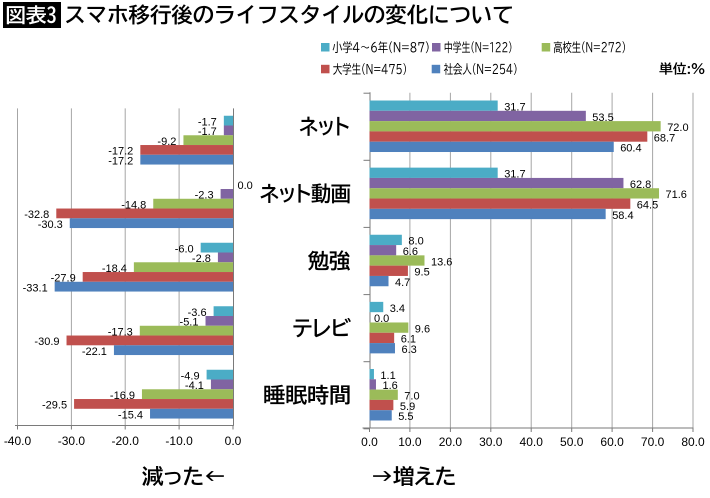  I want to click on svg-text: 8.0, so click(415, 242).